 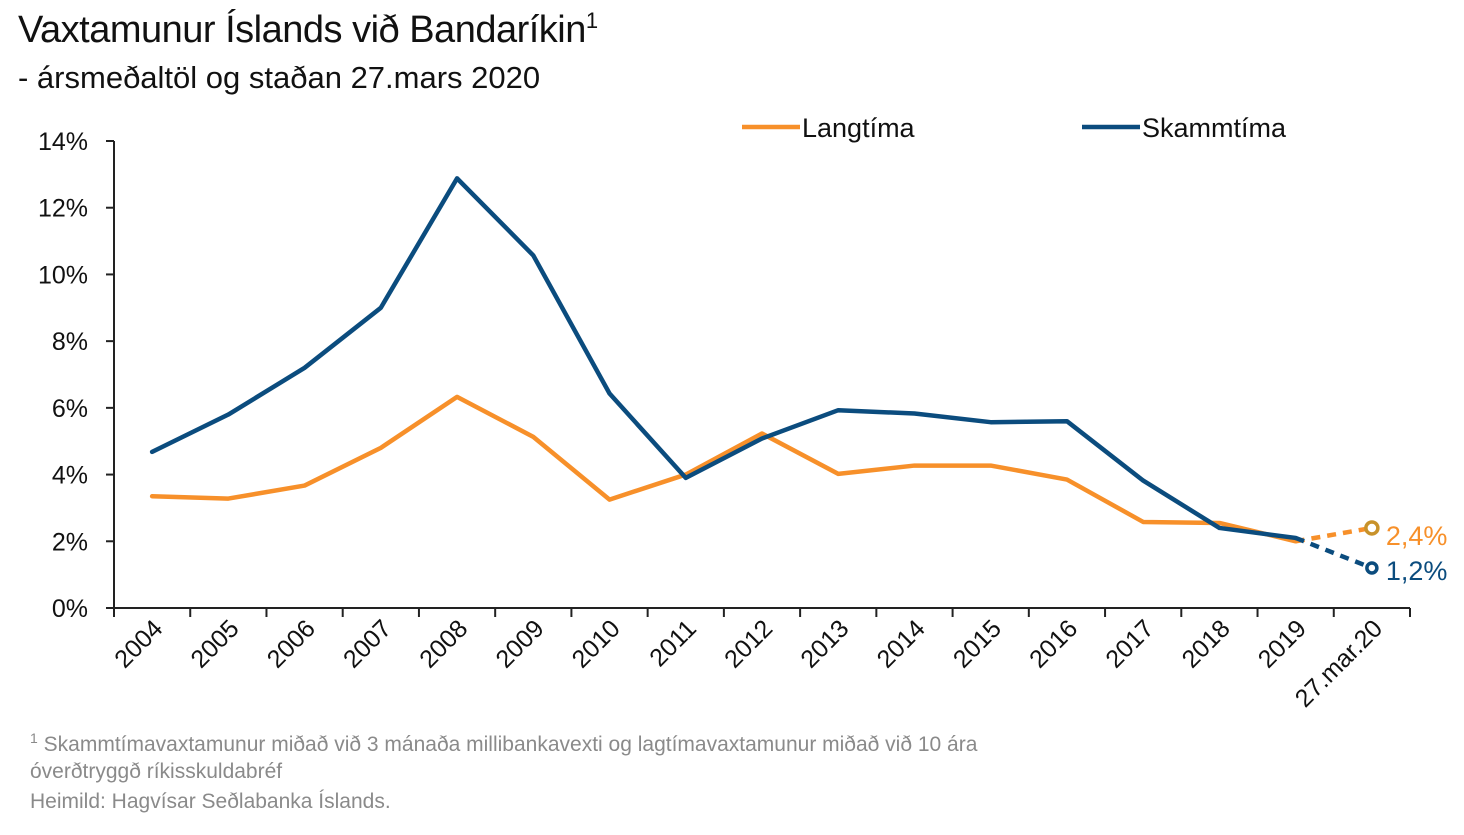 I want to click on legend-label-langtíma: Langtíma, so click(x=859, y=128).